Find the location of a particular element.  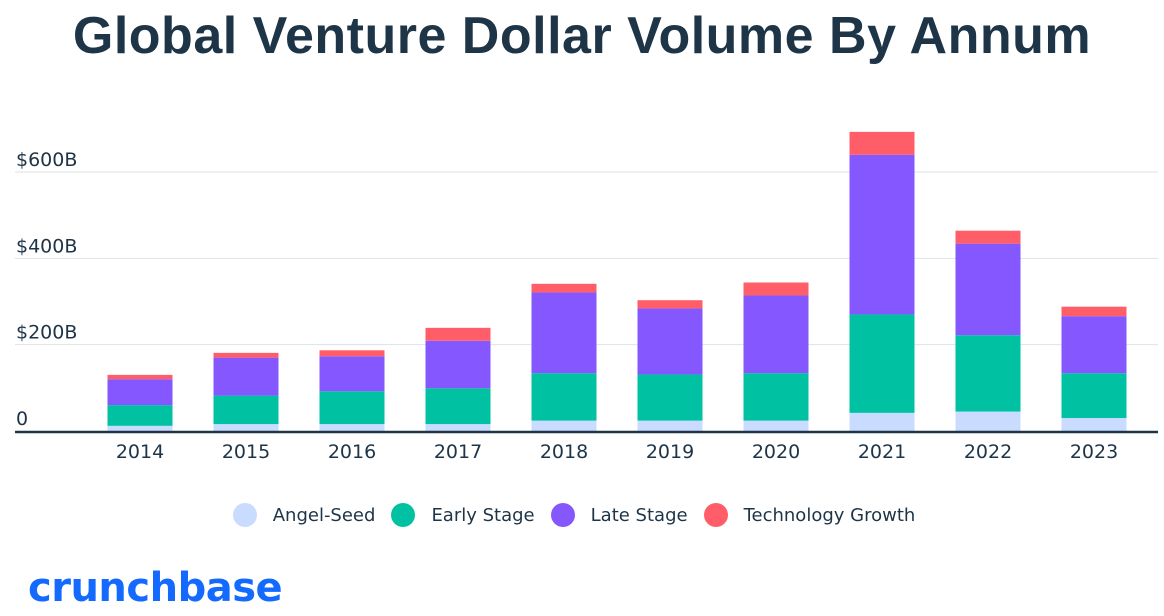

chart-title: Global Venture Dollar Volume By Annum is located at coordinates (582, 36).